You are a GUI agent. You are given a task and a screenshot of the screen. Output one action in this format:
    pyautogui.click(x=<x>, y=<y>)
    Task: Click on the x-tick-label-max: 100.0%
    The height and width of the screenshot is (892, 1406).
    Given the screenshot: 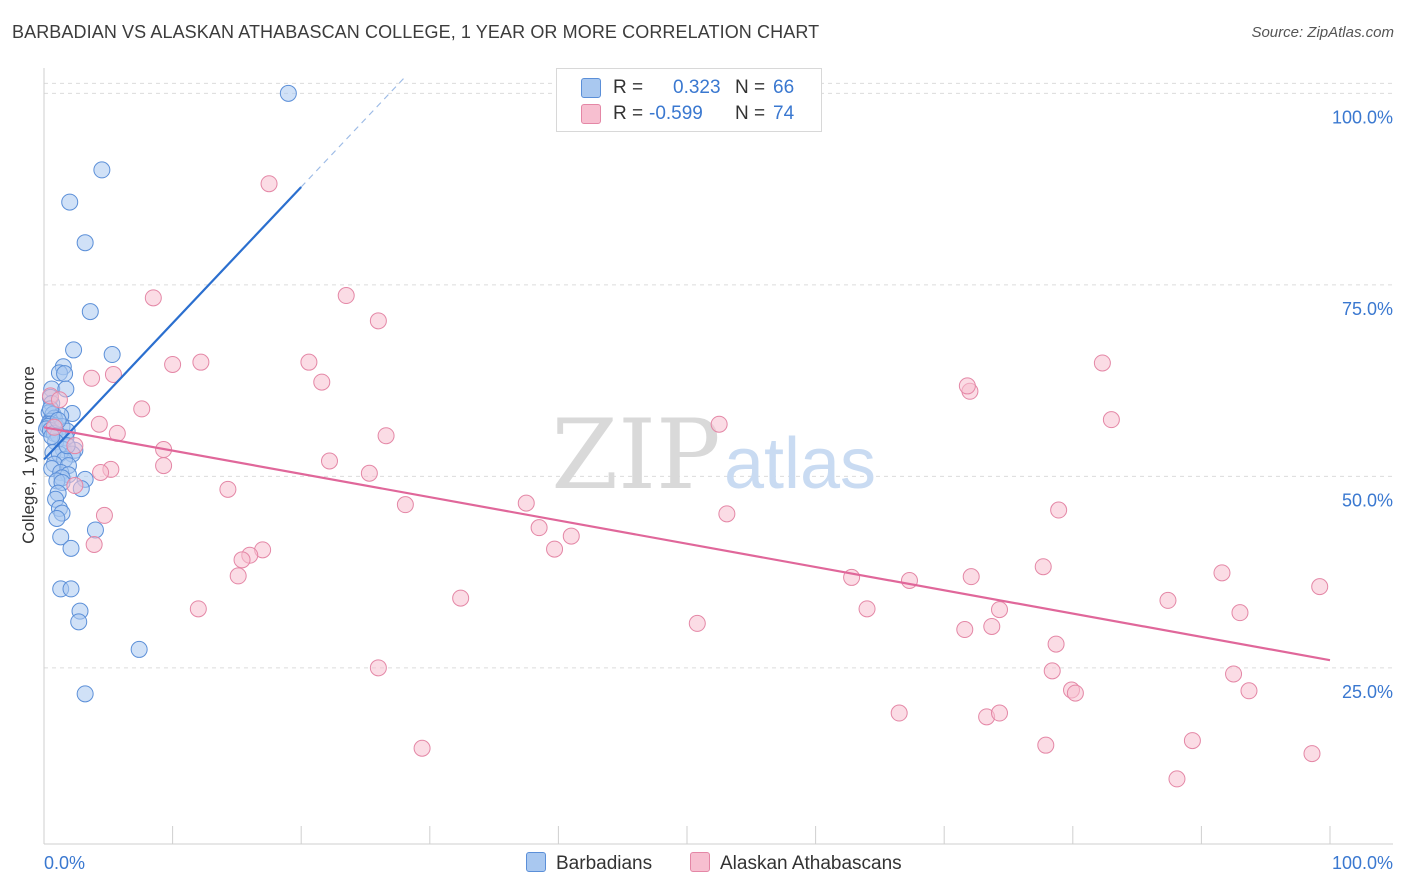 What is the action you would take?
    pyautogui.click(x=1362, y=863)
    